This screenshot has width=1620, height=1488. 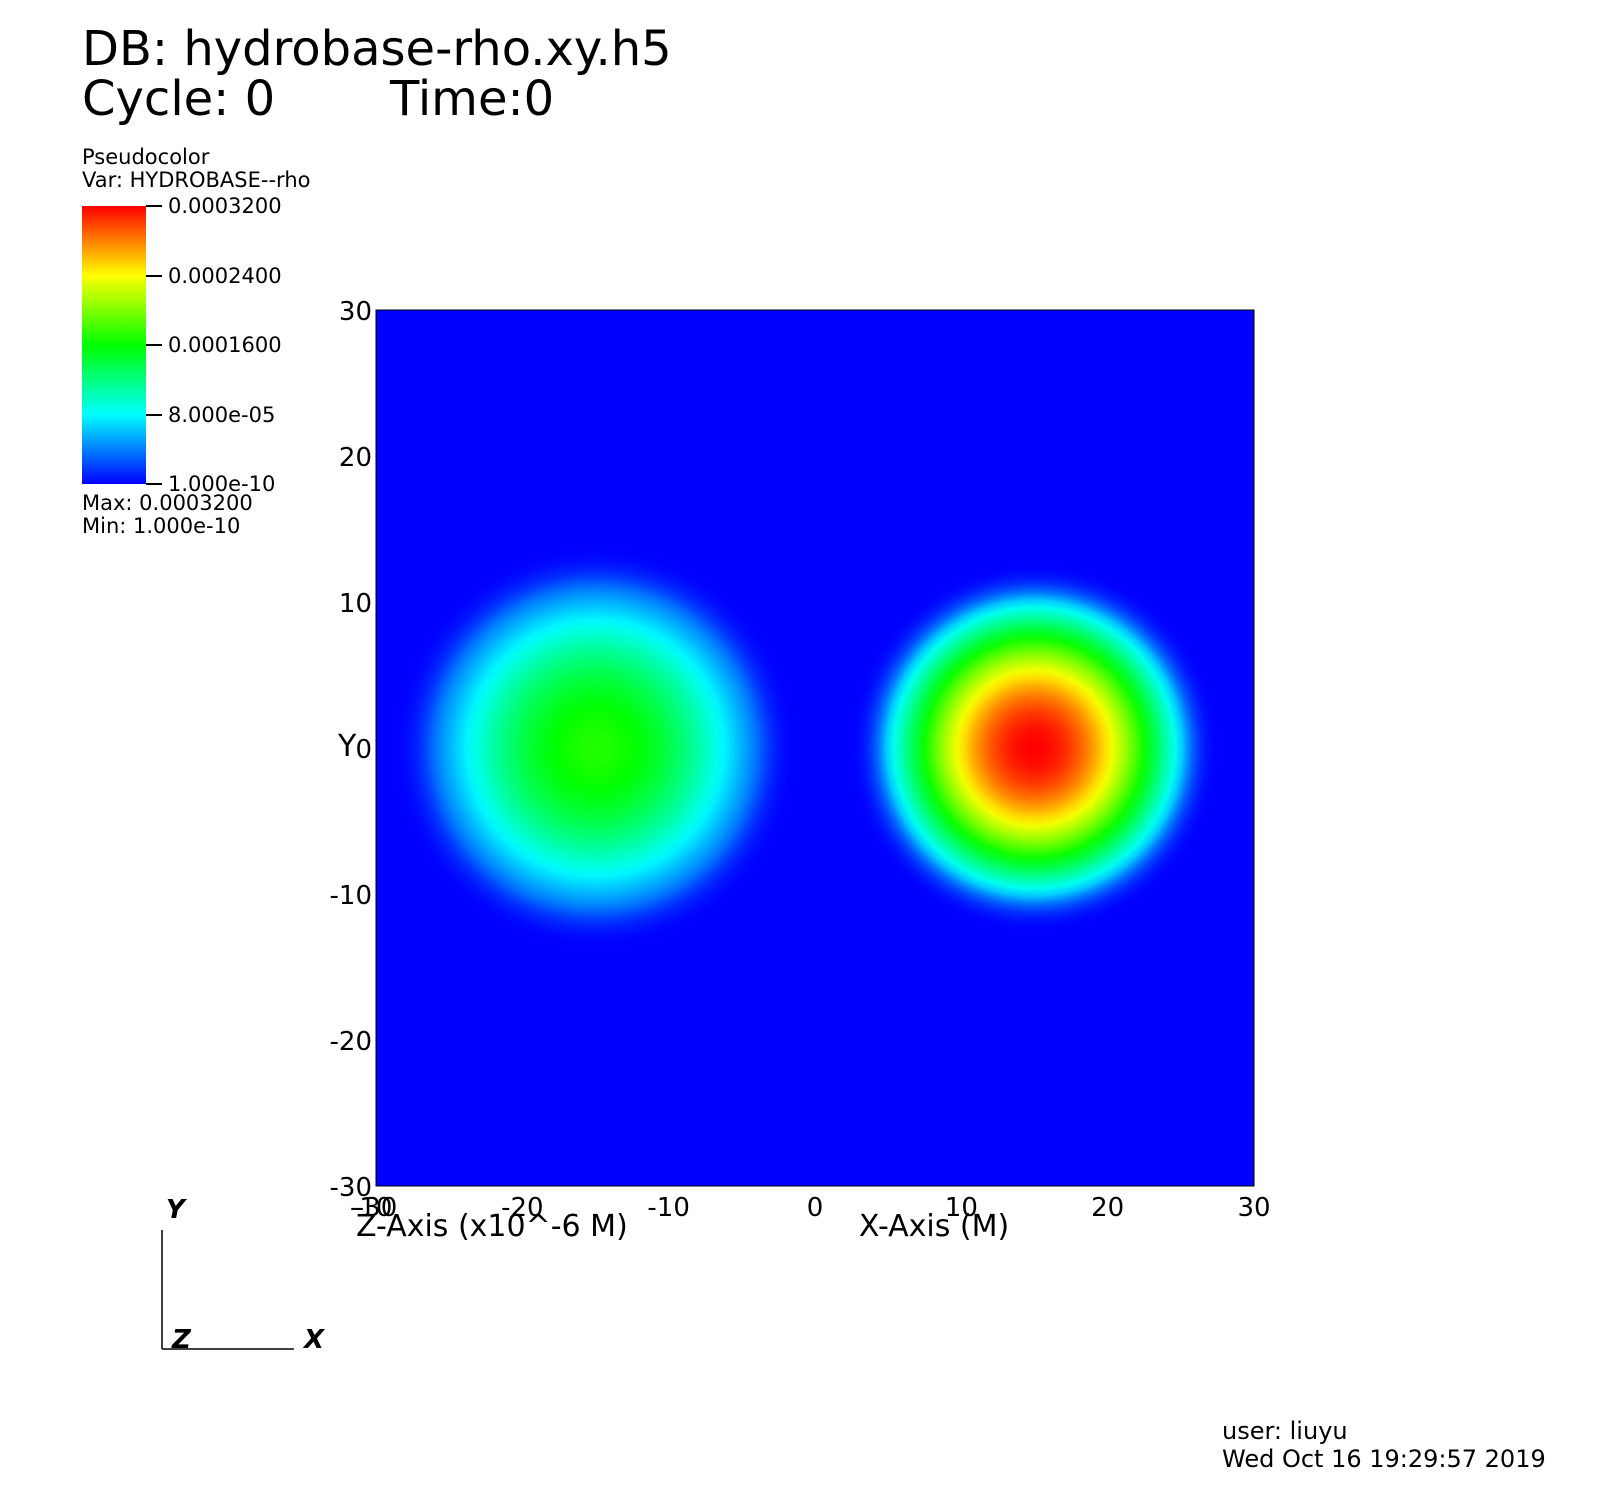 What do you see at coordinates (815, 1208) in the screenshot?
I see `x-tick-label: 0` at bounding box center [815, 1208].